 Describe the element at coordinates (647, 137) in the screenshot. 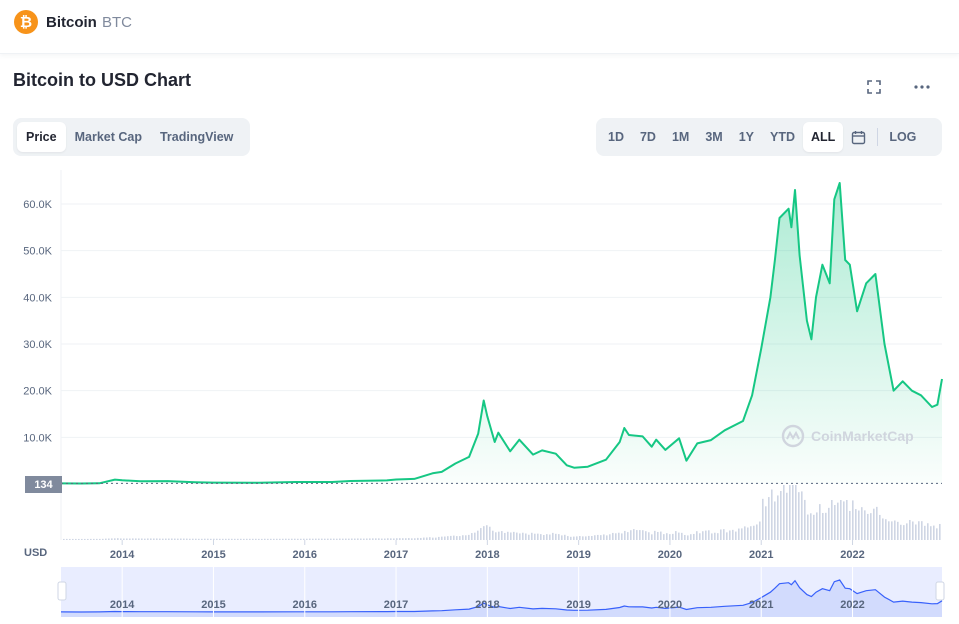

I see `range-7d: 7D` at that location.